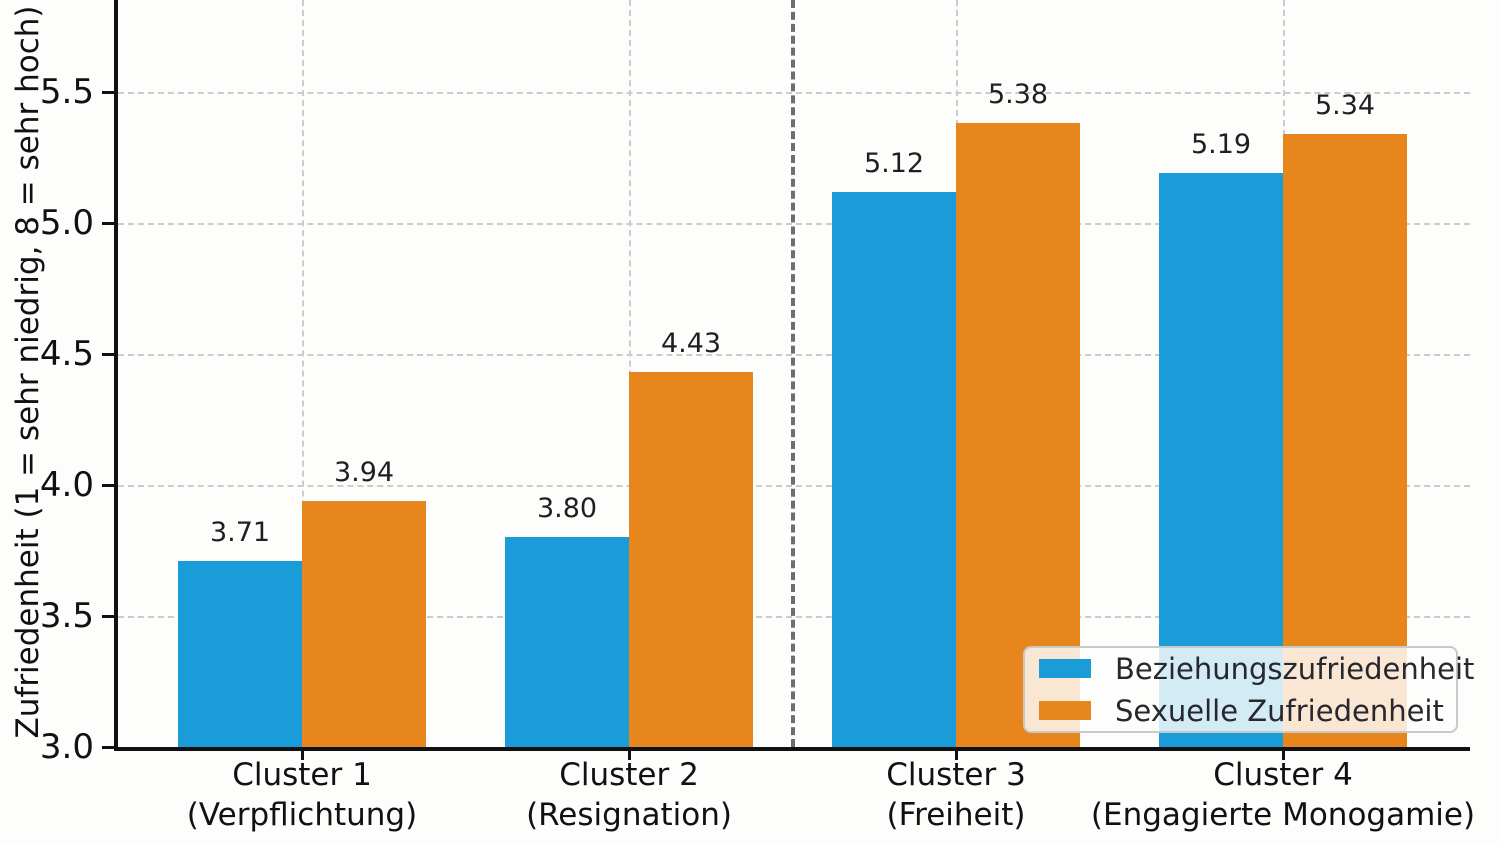 This screenshot has width=1500, height=844. Describe the element at coordinates (1018, 95) in the screenshot. I see `bar-value-sexuelle-zufriedenheit-cluster-3: 5.38` at that location.